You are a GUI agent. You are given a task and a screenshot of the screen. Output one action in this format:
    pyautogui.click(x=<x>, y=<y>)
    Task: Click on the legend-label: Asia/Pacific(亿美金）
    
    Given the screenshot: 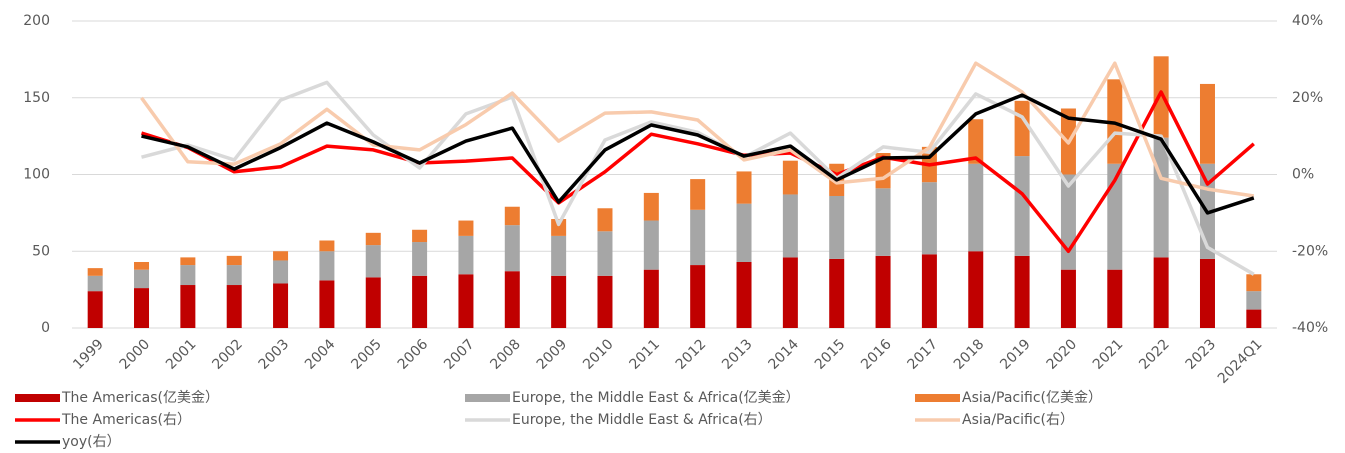 What is the action you would take?
    pyautogui.click(x=1032, y=398)
    